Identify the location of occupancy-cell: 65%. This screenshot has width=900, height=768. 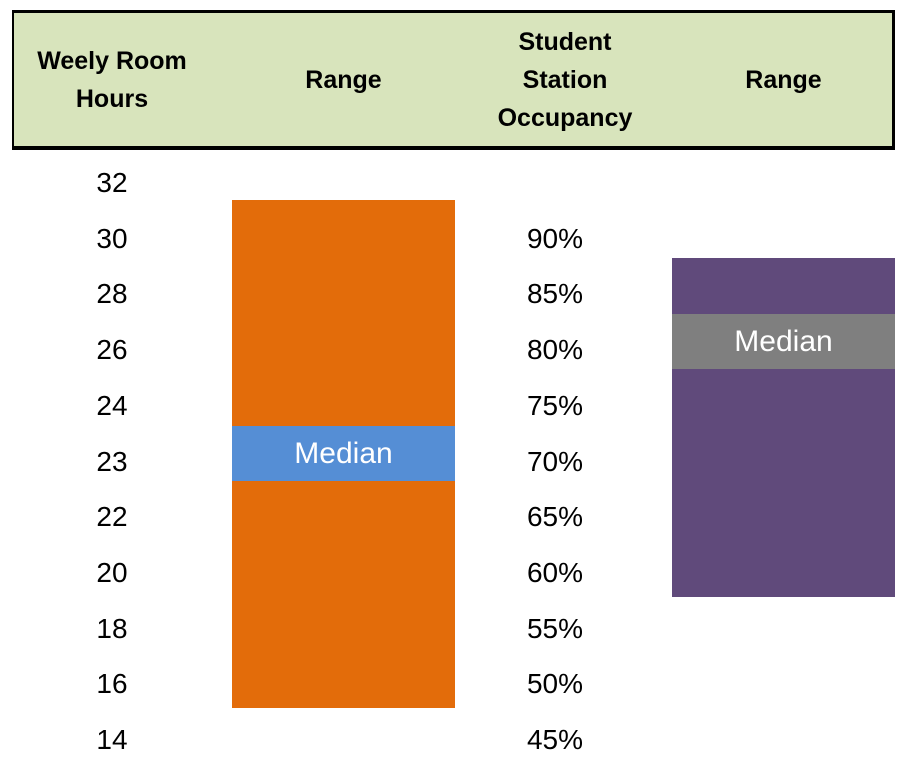
(555, 517).